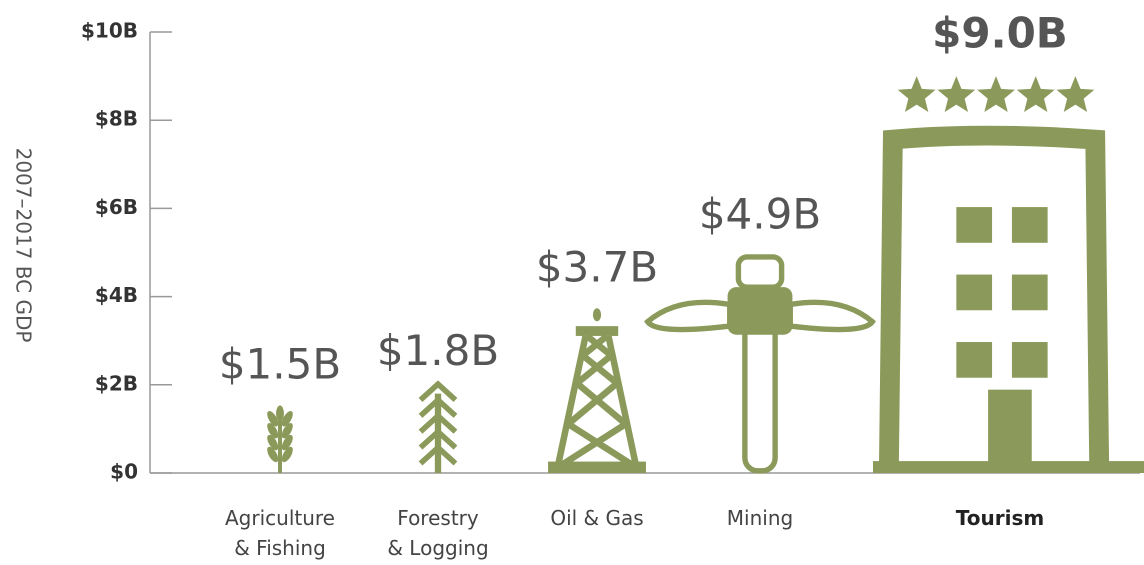 This screenshot has width=1144, height=565. I want to click on y-axis-label: 2007–2017 BC GDP, so click(24, 245).